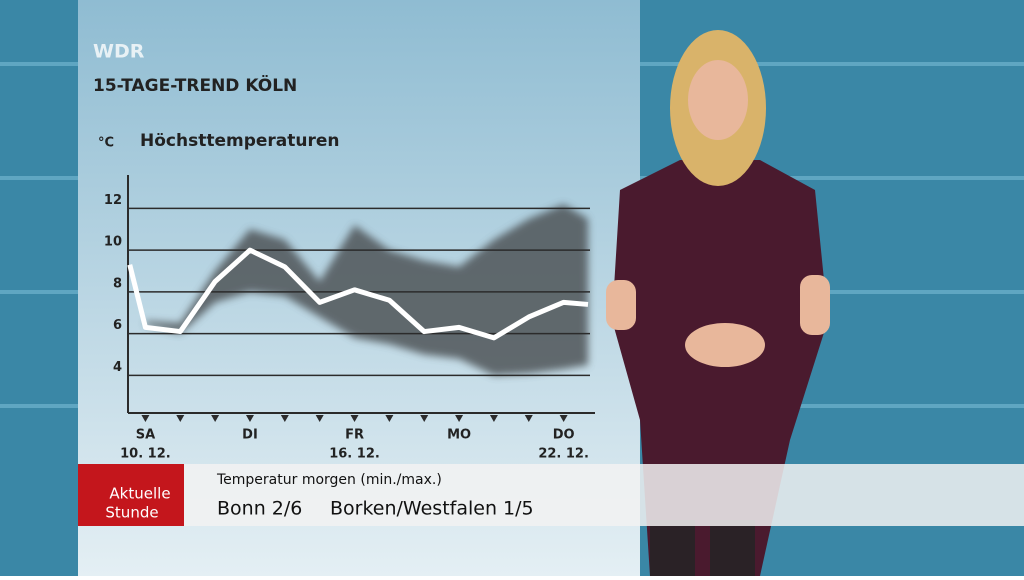 The height and width of the screenshot is (580, 1024). Describe the element at coordinates (354, 454) in the screenshot. I see `x-date-label: 16. 12.` at that location.